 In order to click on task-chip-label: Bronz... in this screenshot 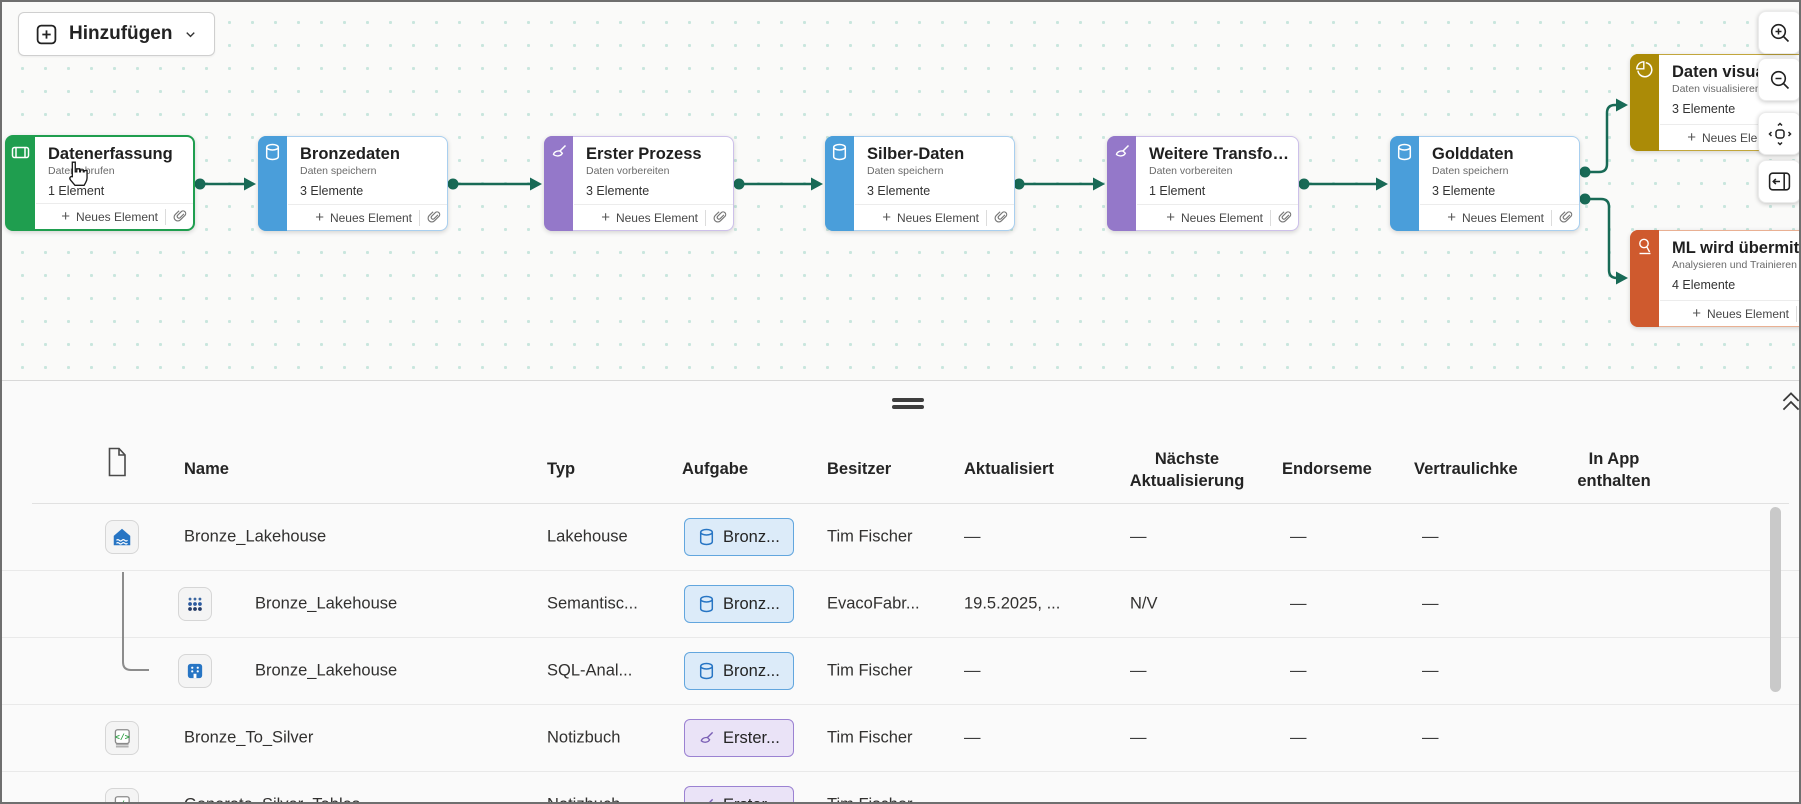, I will do `click(751, 603)`.